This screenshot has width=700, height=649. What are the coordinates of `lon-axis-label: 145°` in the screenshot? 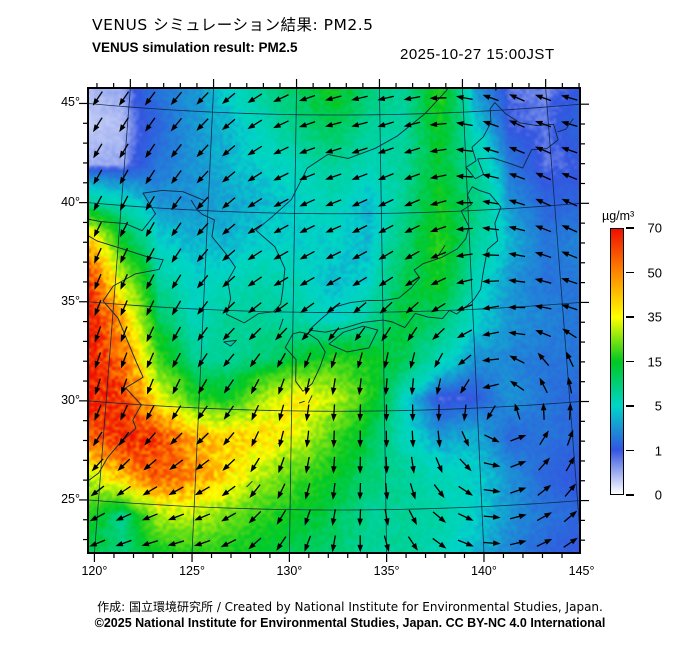 It's located at (581, 571).